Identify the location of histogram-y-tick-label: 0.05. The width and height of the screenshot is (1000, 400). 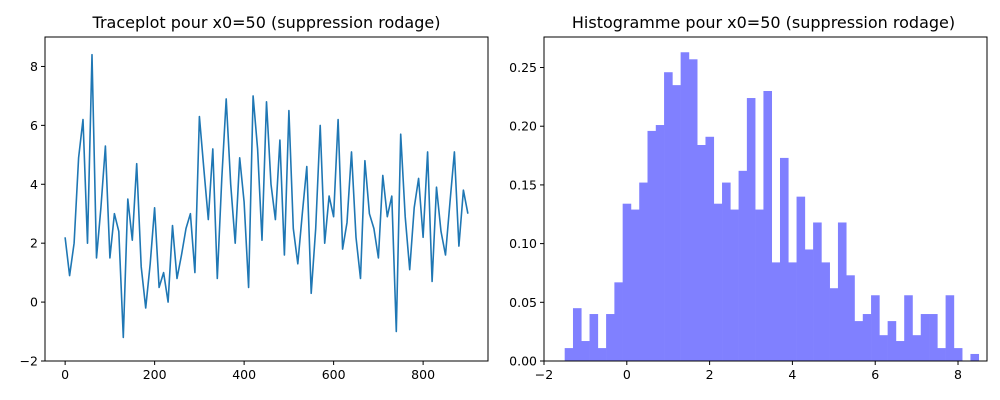
(523, 302).